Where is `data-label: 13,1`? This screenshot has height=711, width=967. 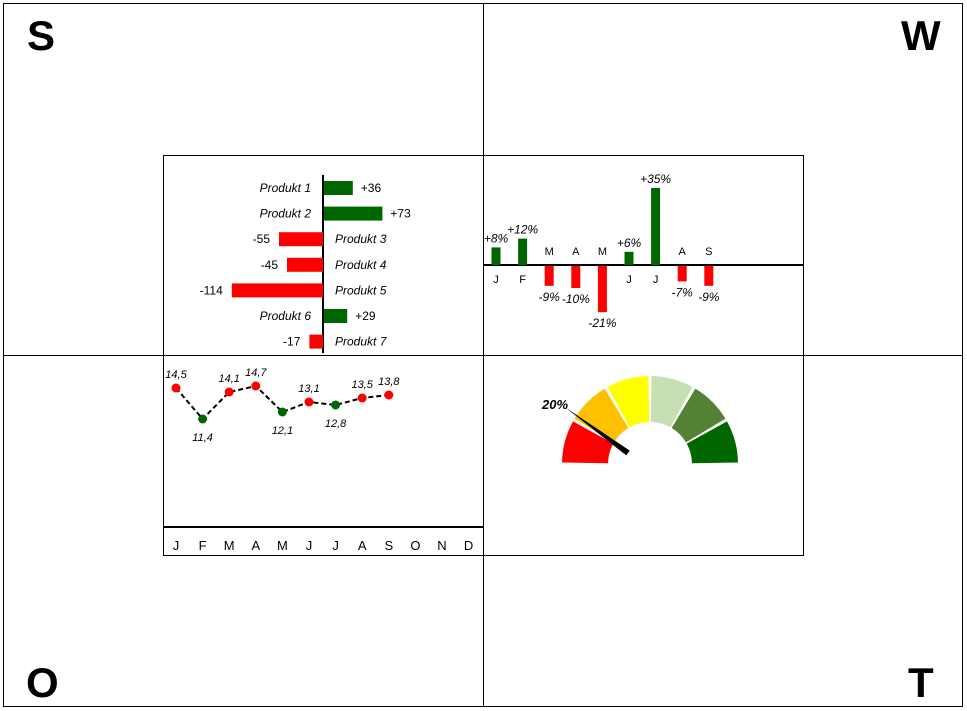
data-label: 13,1 is located at coordinates (308, 389).